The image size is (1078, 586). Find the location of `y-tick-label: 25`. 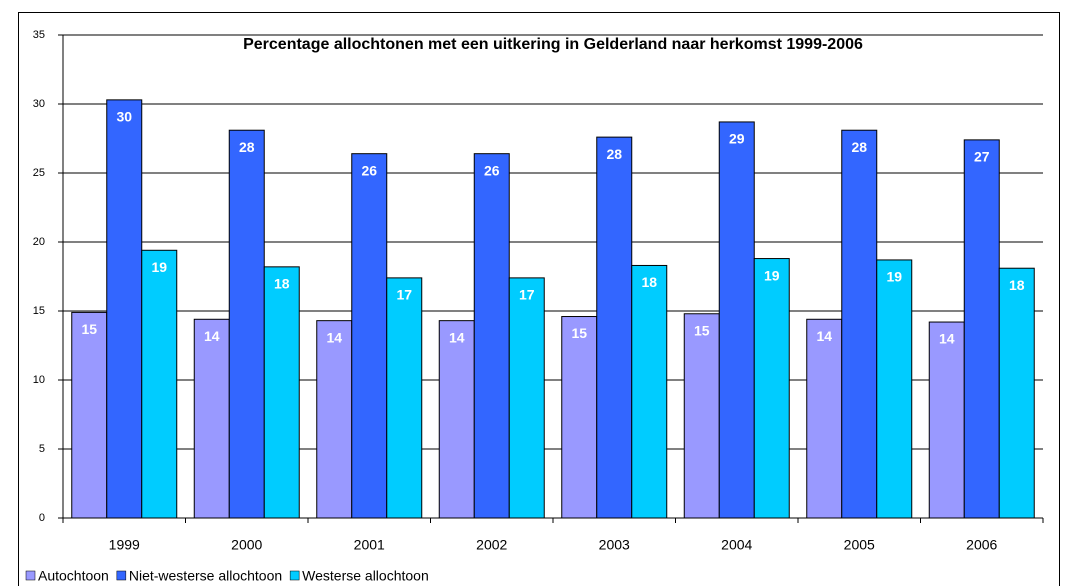

y-tick-label: 25 is located at coordinates (39, 173).